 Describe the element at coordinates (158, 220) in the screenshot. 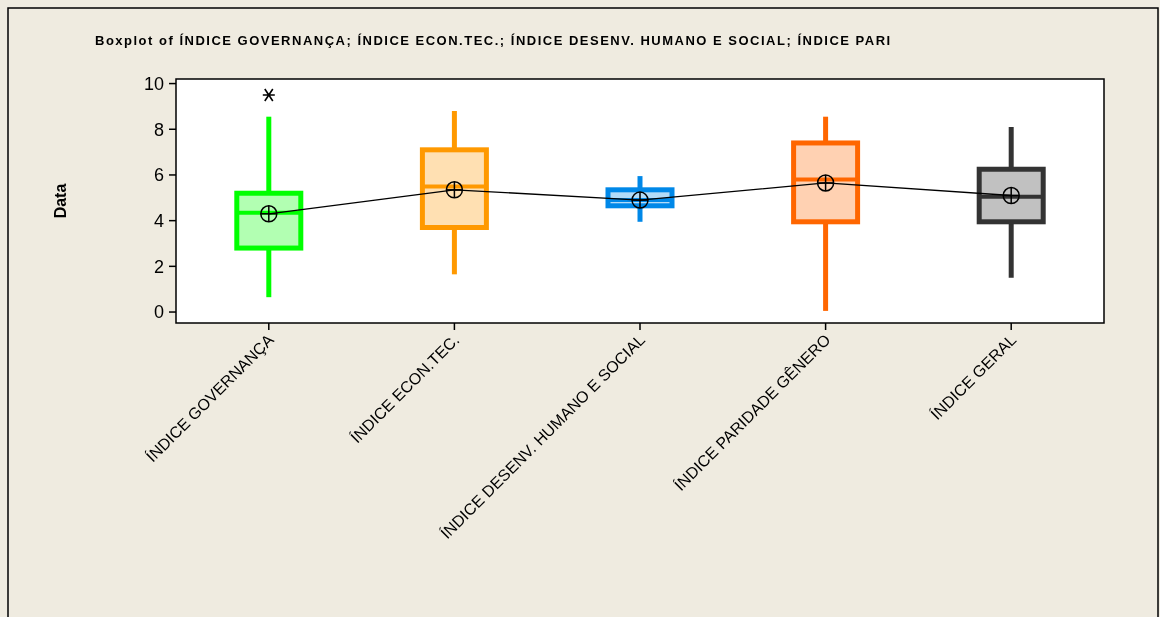

I see `y-tick-label: 4` at that location.